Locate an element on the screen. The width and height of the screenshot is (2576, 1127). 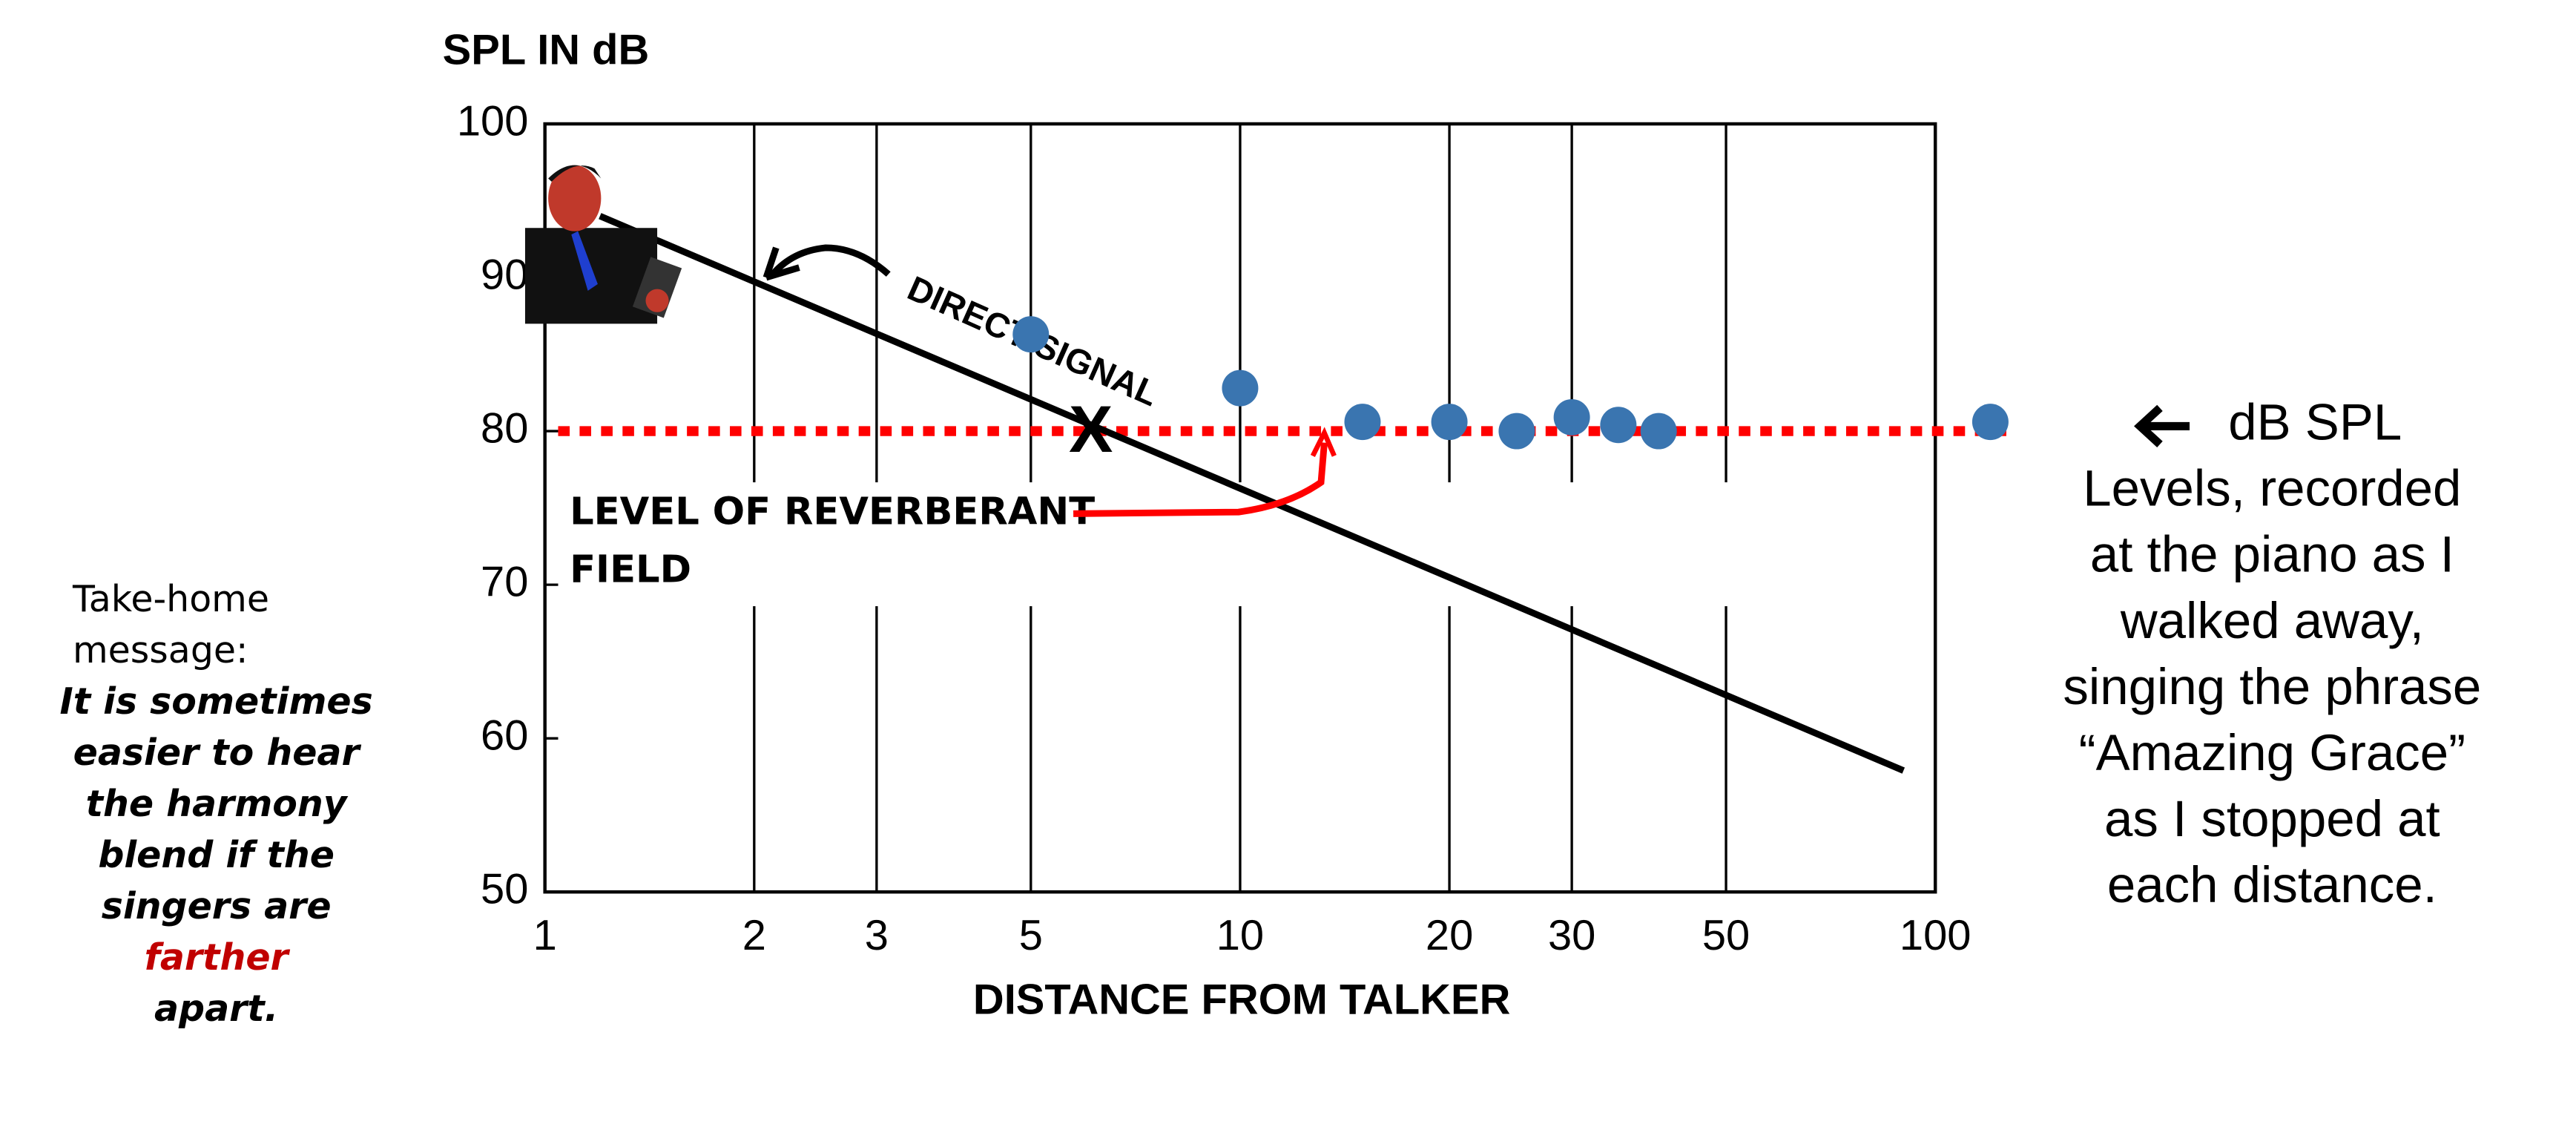
note-line: It is sometimes is located at coordinates (217, 701).